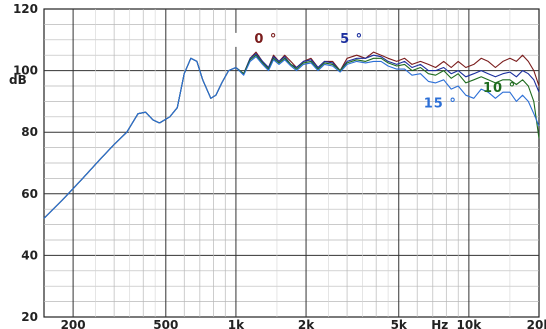  What do you see at coordinates (165, 323) in the screenshot?
I see `x-tick-label: 500` at bounding box center [165, 323].